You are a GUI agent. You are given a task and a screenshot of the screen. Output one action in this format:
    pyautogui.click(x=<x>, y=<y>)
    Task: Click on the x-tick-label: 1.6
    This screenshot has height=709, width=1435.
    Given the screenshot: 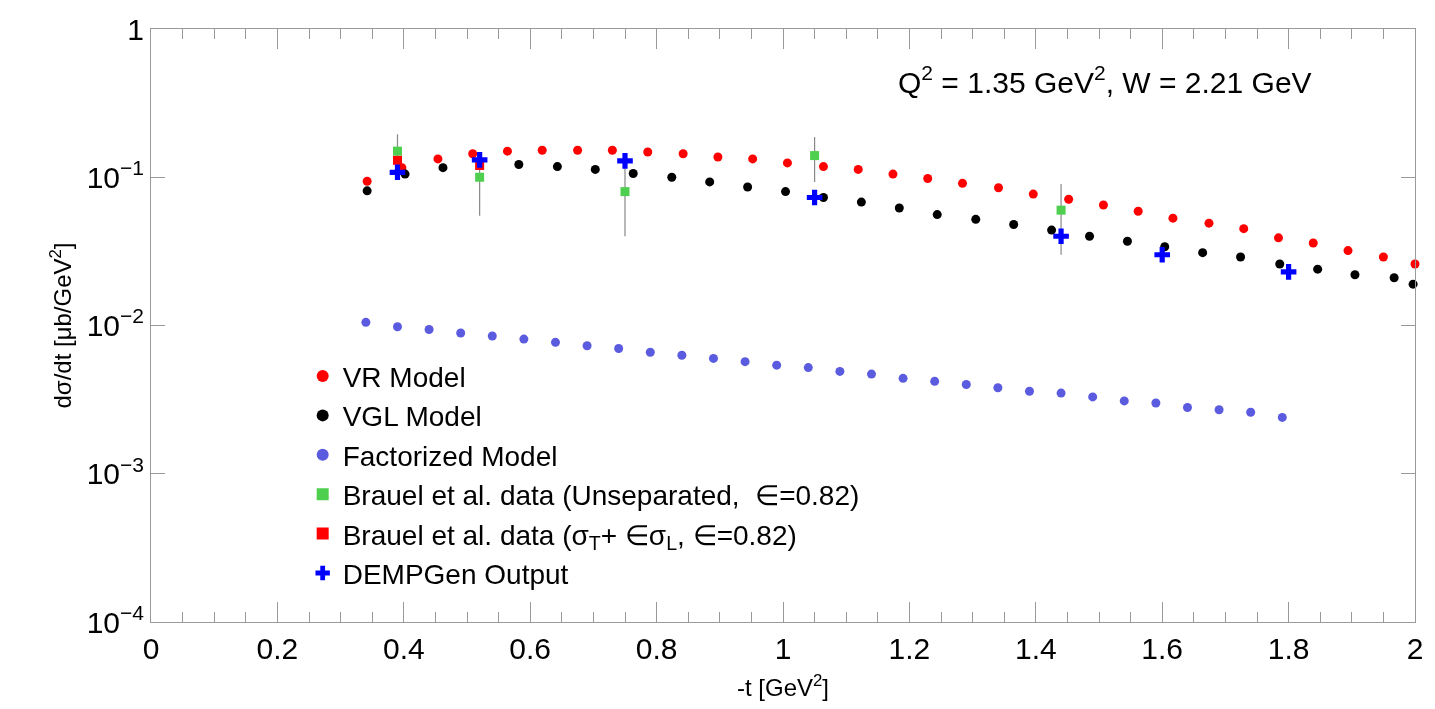 What is the action you would take?
    pyautogui.click(x=1162, y=648)
    